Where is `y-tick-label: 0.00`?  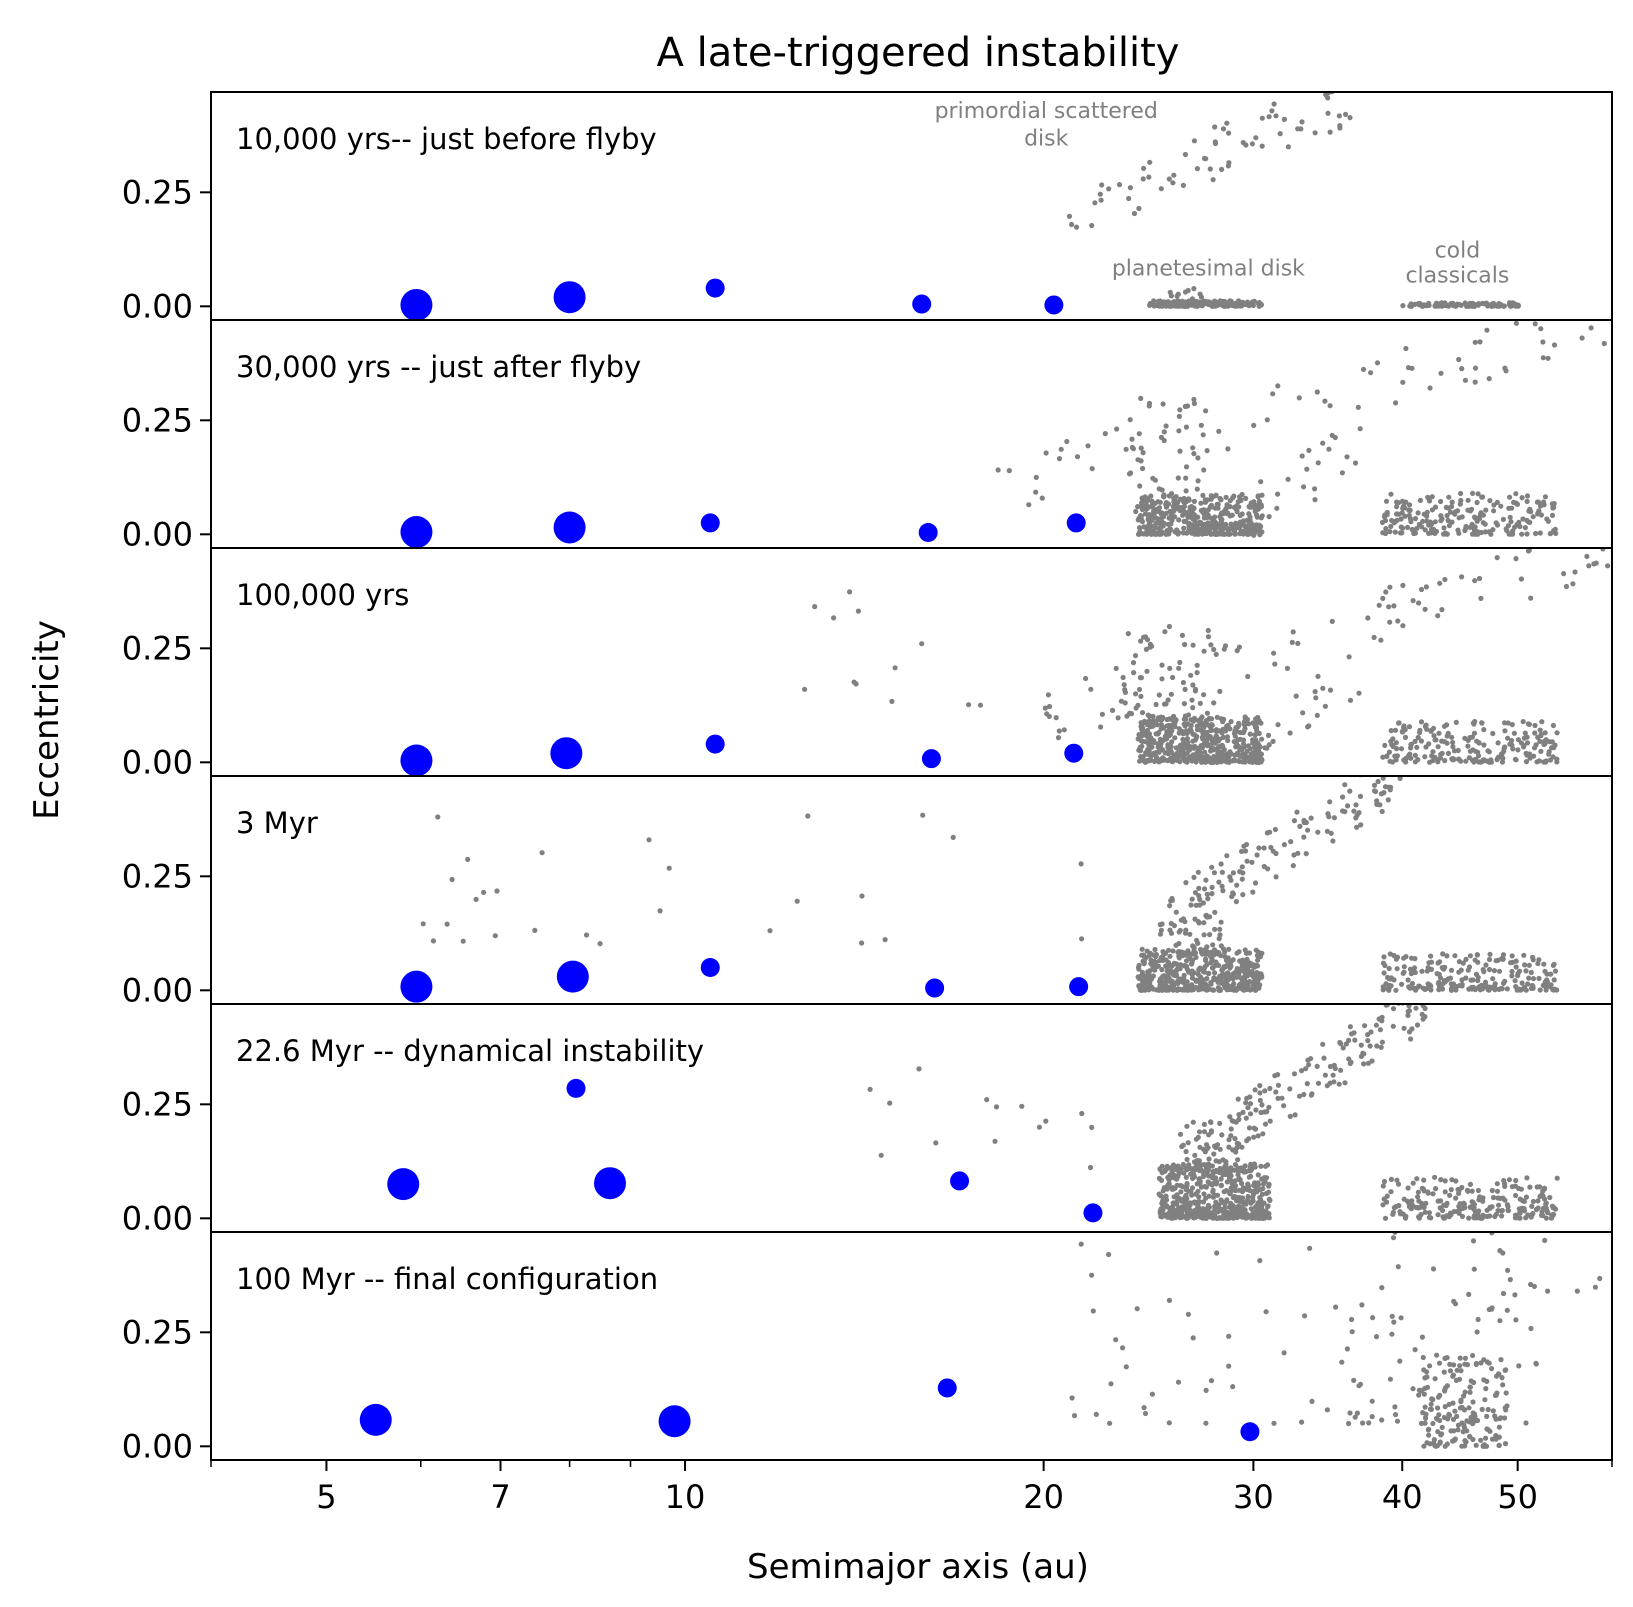 y-tick-label: 0.00 is located at coordinates (157, 990).